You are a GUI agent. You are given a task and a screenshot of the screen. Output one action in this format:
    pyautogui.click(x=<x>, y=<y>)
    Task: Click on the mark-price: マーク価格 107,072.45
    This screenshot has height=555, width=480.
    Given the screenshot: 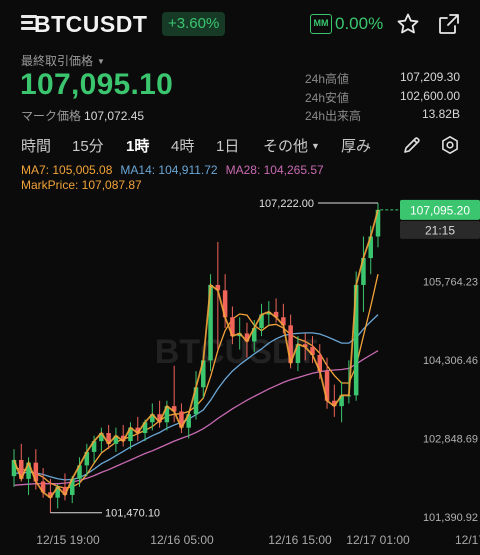 What is the action you would take?
    pyautogui.click(x=82, y=115)
    